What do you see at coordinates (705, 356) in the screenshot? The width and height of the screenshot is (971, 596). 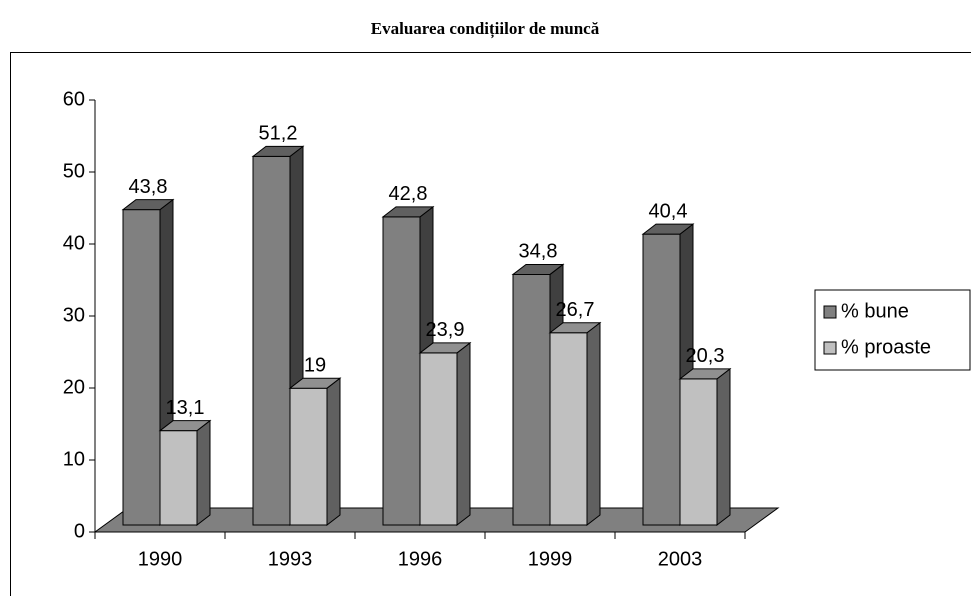 I see `value-label: 20,3` at bounding box center [705, 356].